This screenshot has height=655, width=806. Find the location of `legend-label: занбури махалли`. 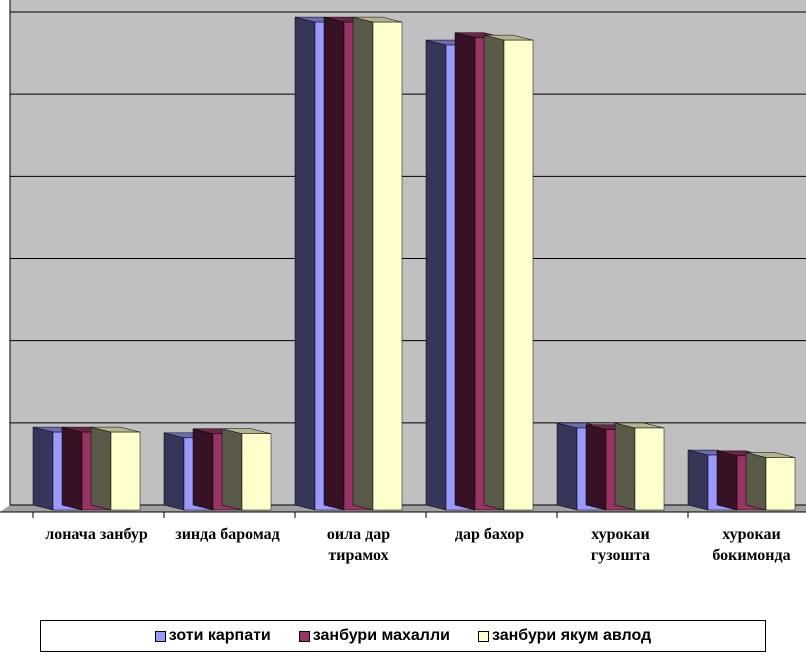

legend-label: занбури махалли is located at coordinates (381, 635).